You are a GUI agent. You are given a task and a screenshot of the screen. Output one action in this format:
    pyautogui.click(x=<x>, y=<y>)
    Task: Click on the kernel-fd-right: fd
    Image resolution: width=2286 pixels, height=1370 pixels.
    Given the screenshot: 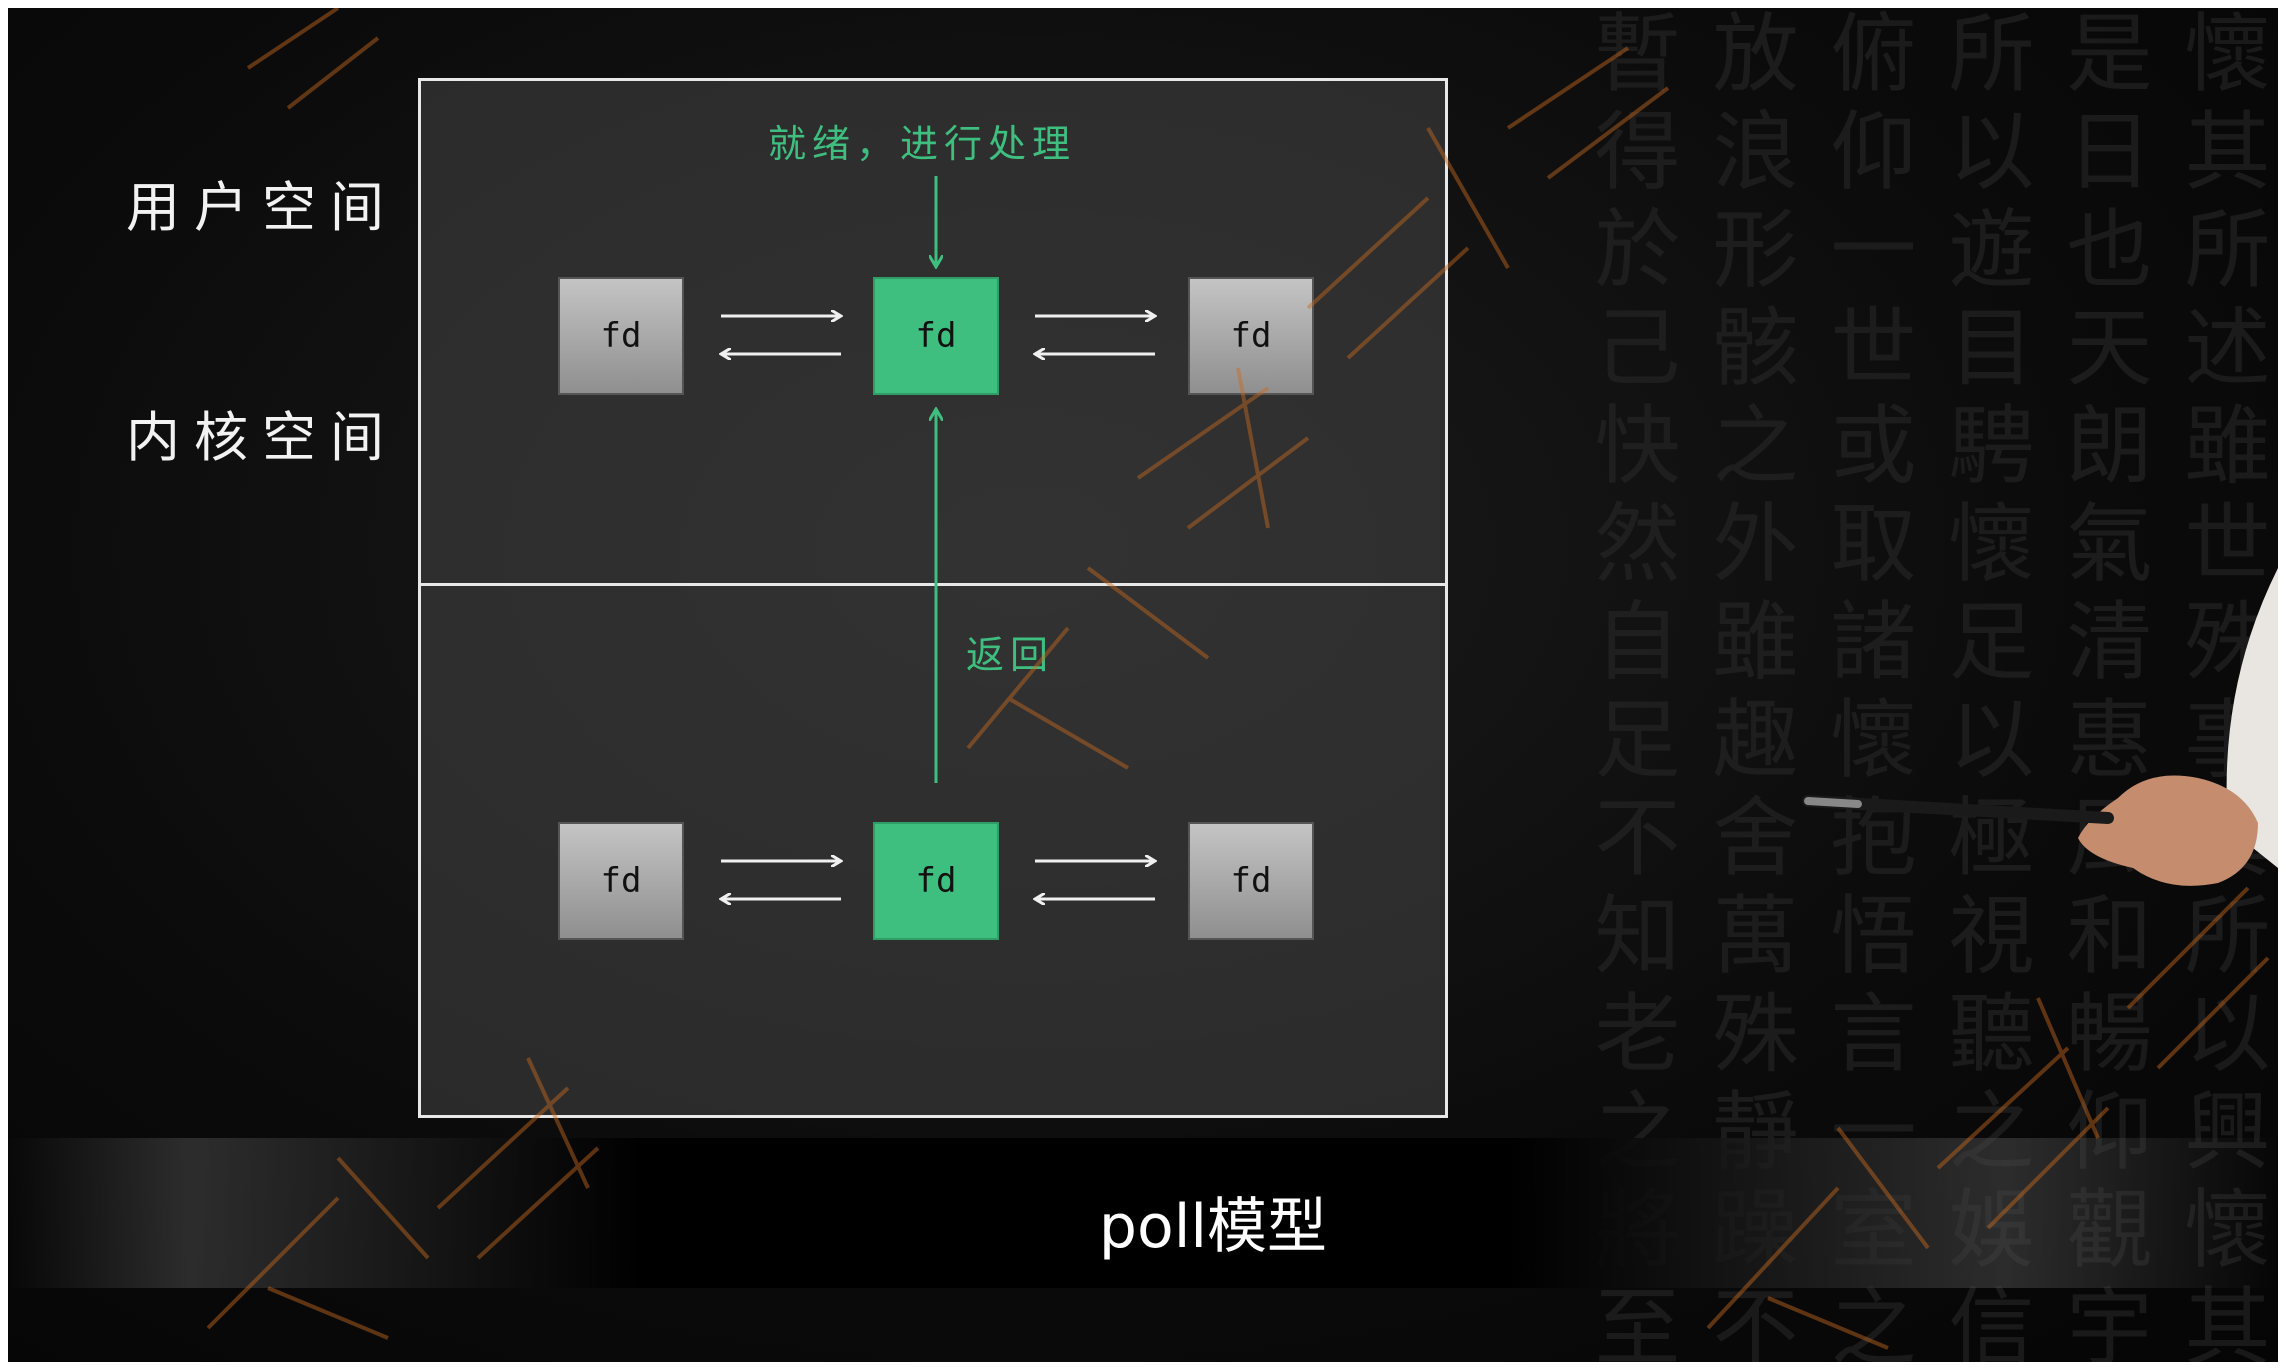 What is the action you would take?
    pyautogui.click(x=1251, y=881)
    